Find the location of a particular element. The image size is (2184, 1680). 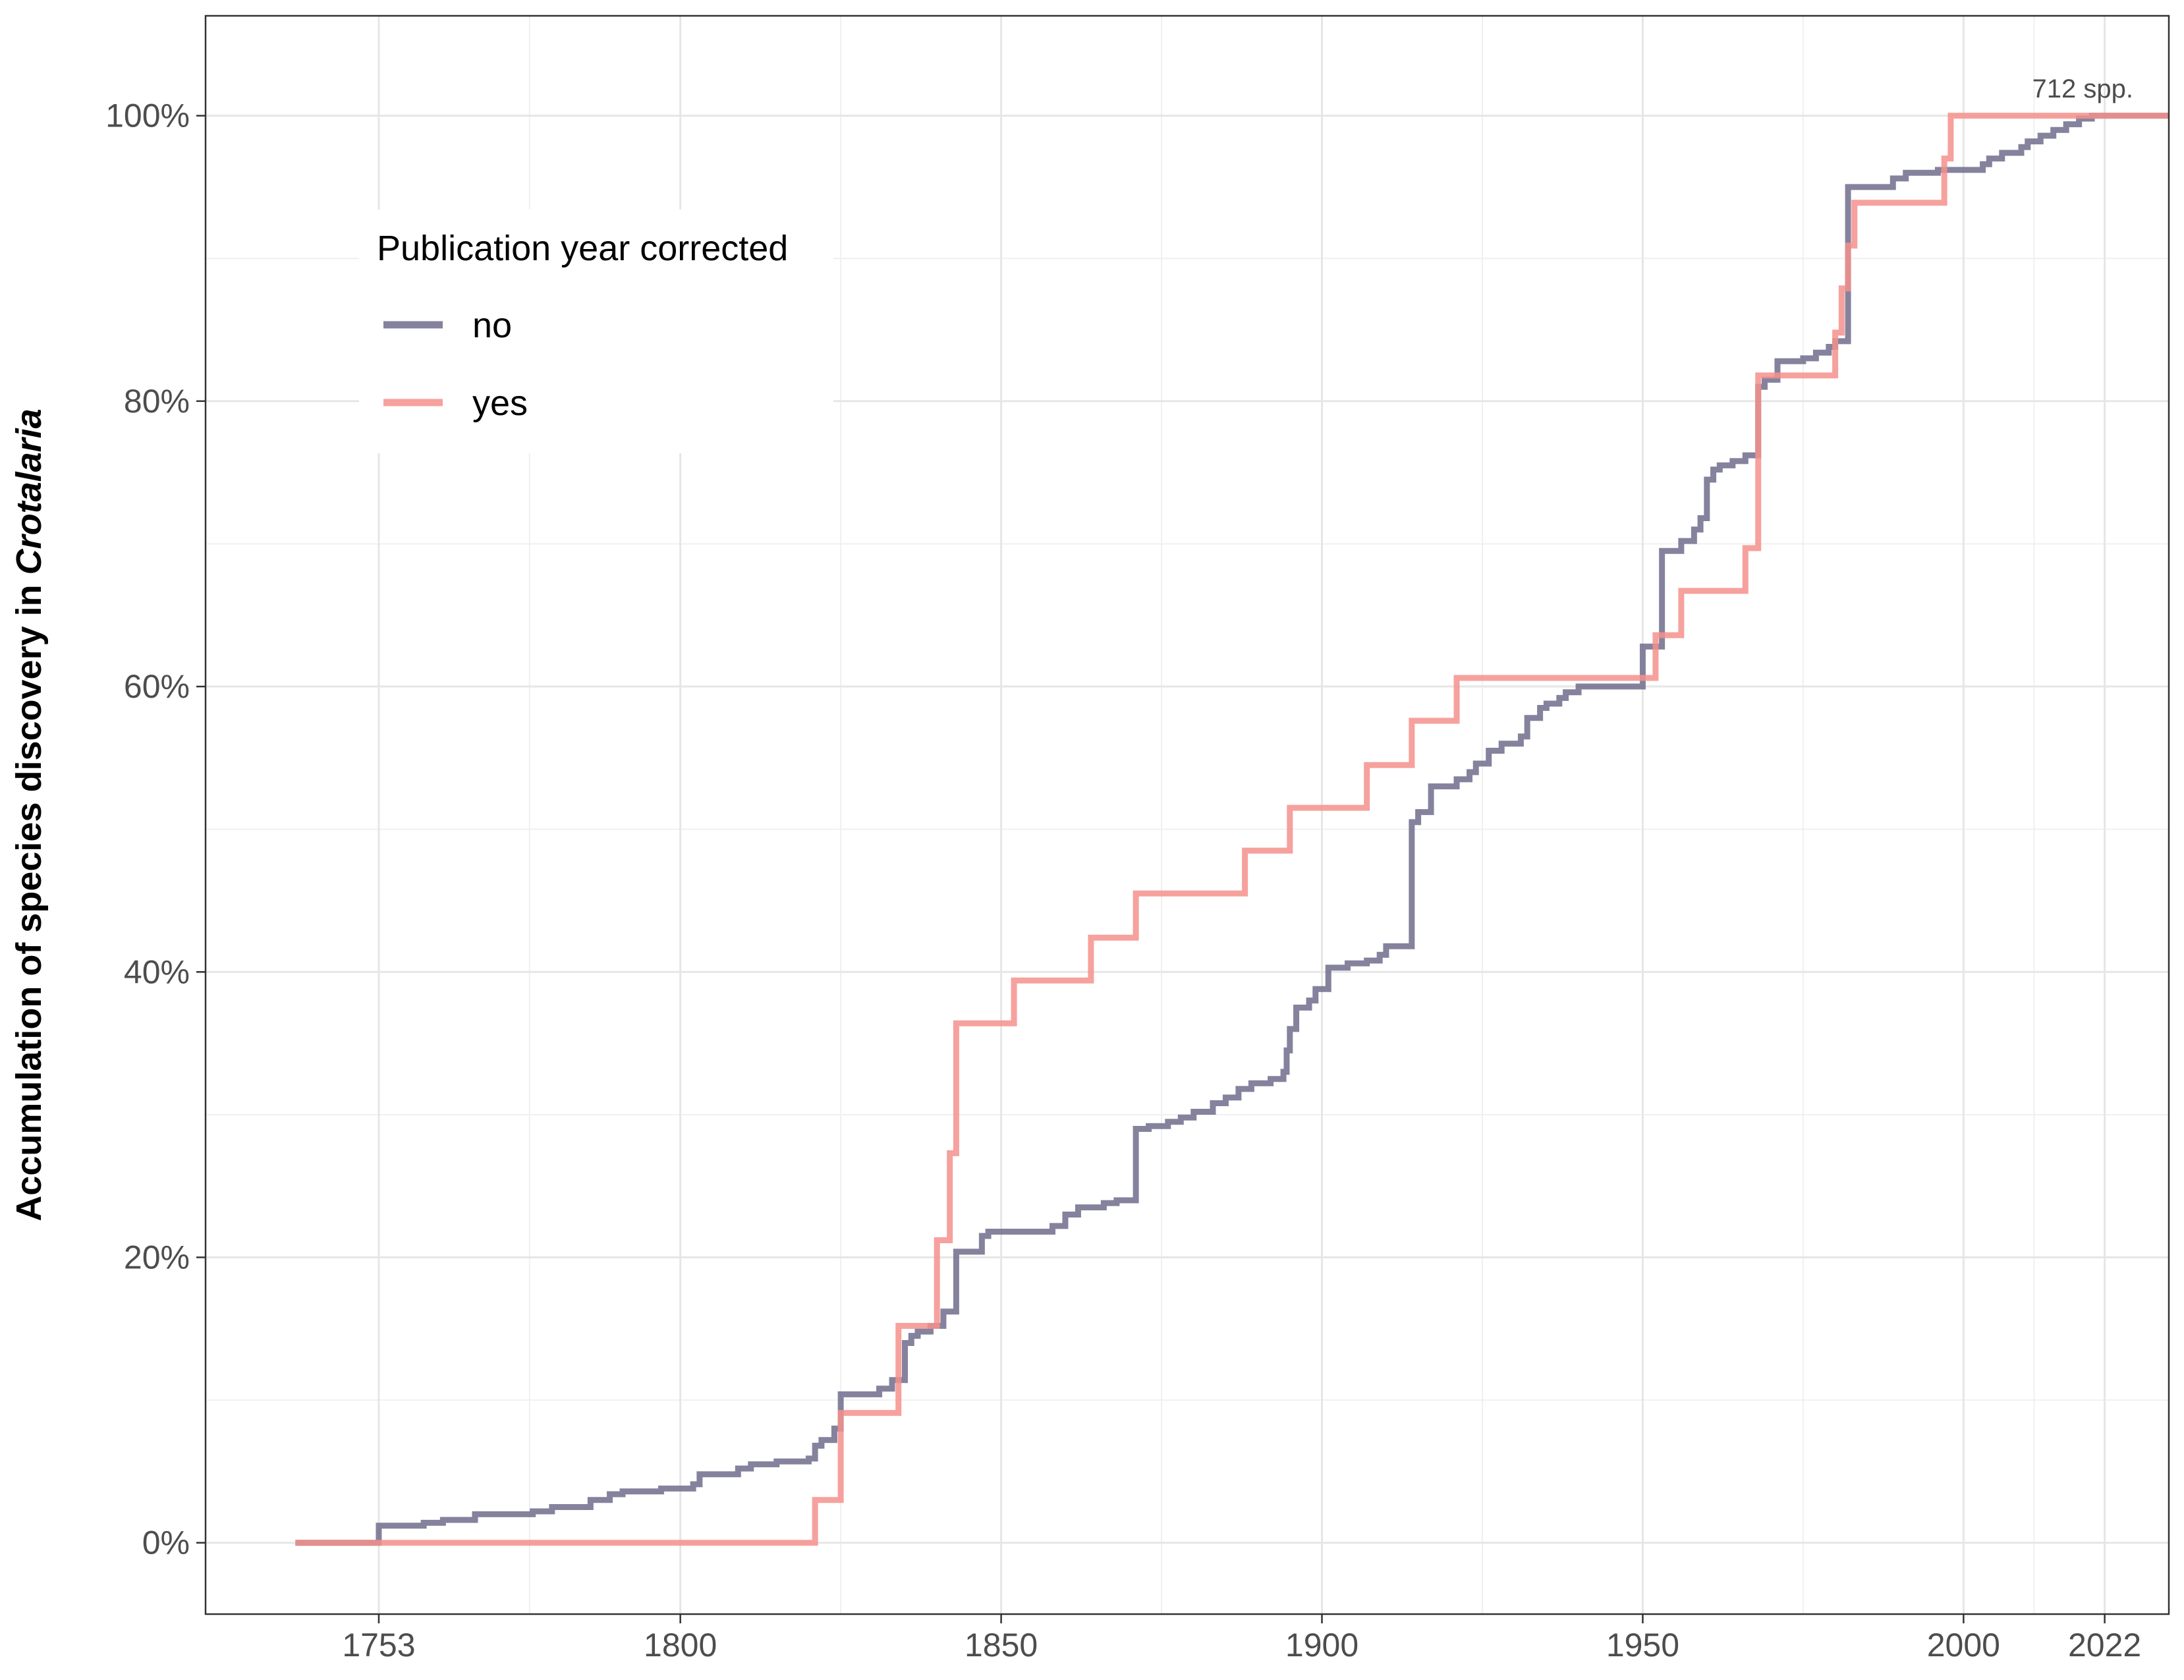

x-tick-label: 2022 is located at coordinates (2104, 1645).